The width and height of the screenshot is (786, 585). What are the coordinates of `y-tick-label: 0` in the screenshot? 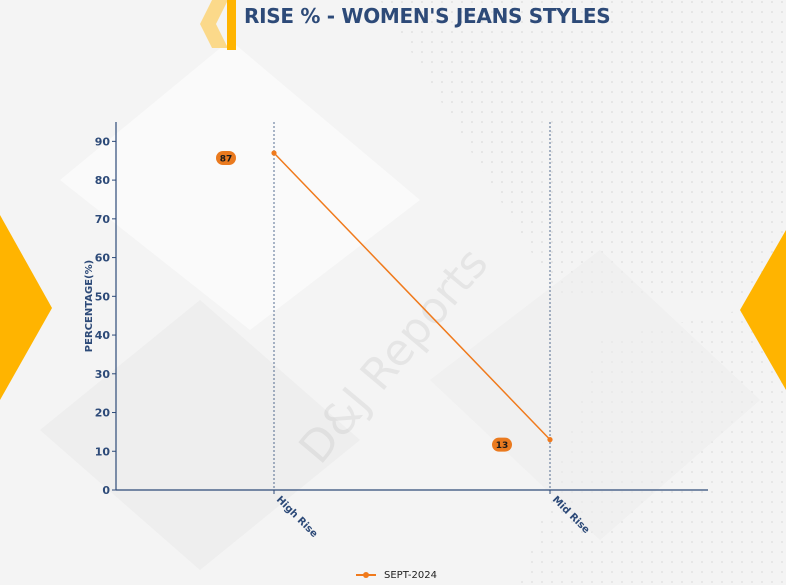 It's located at (106, 490).